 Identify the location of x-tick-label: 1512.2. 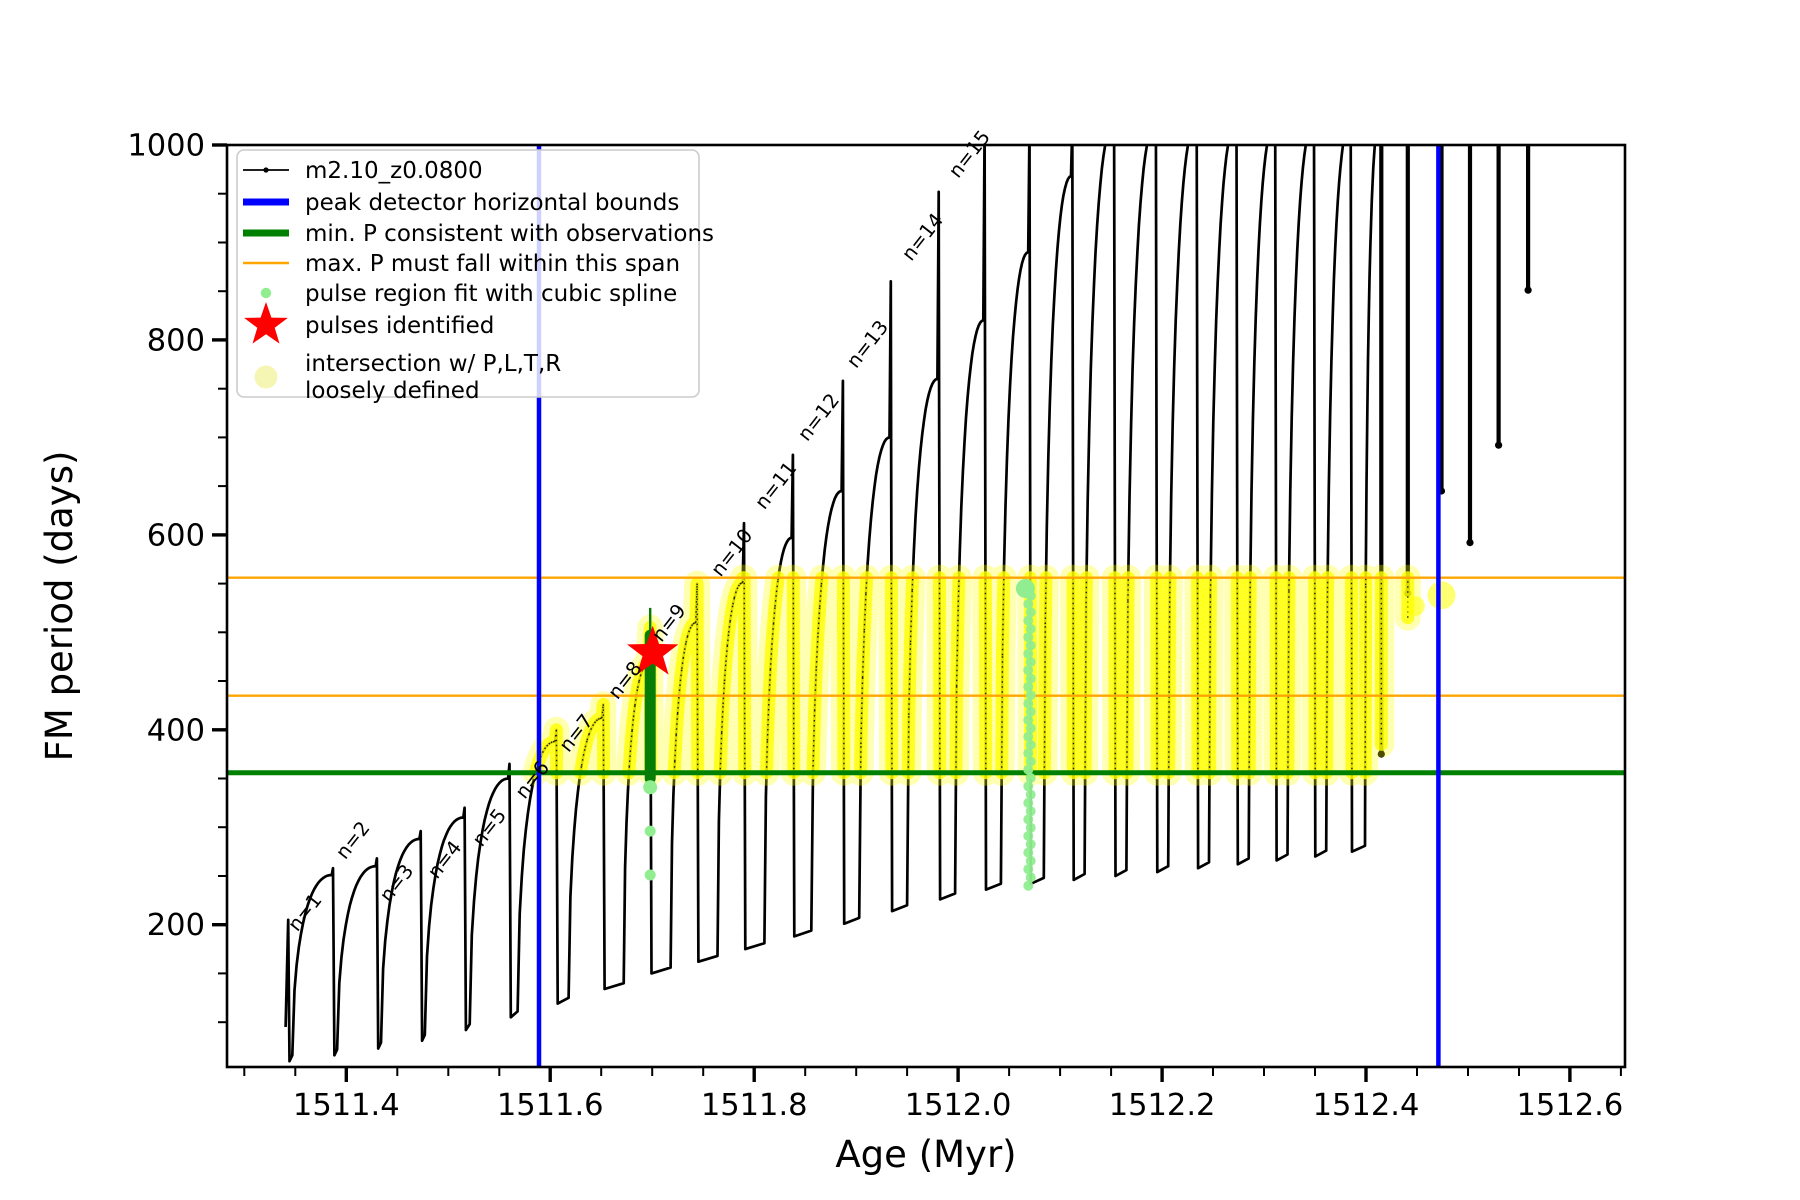
(1162, 1105).